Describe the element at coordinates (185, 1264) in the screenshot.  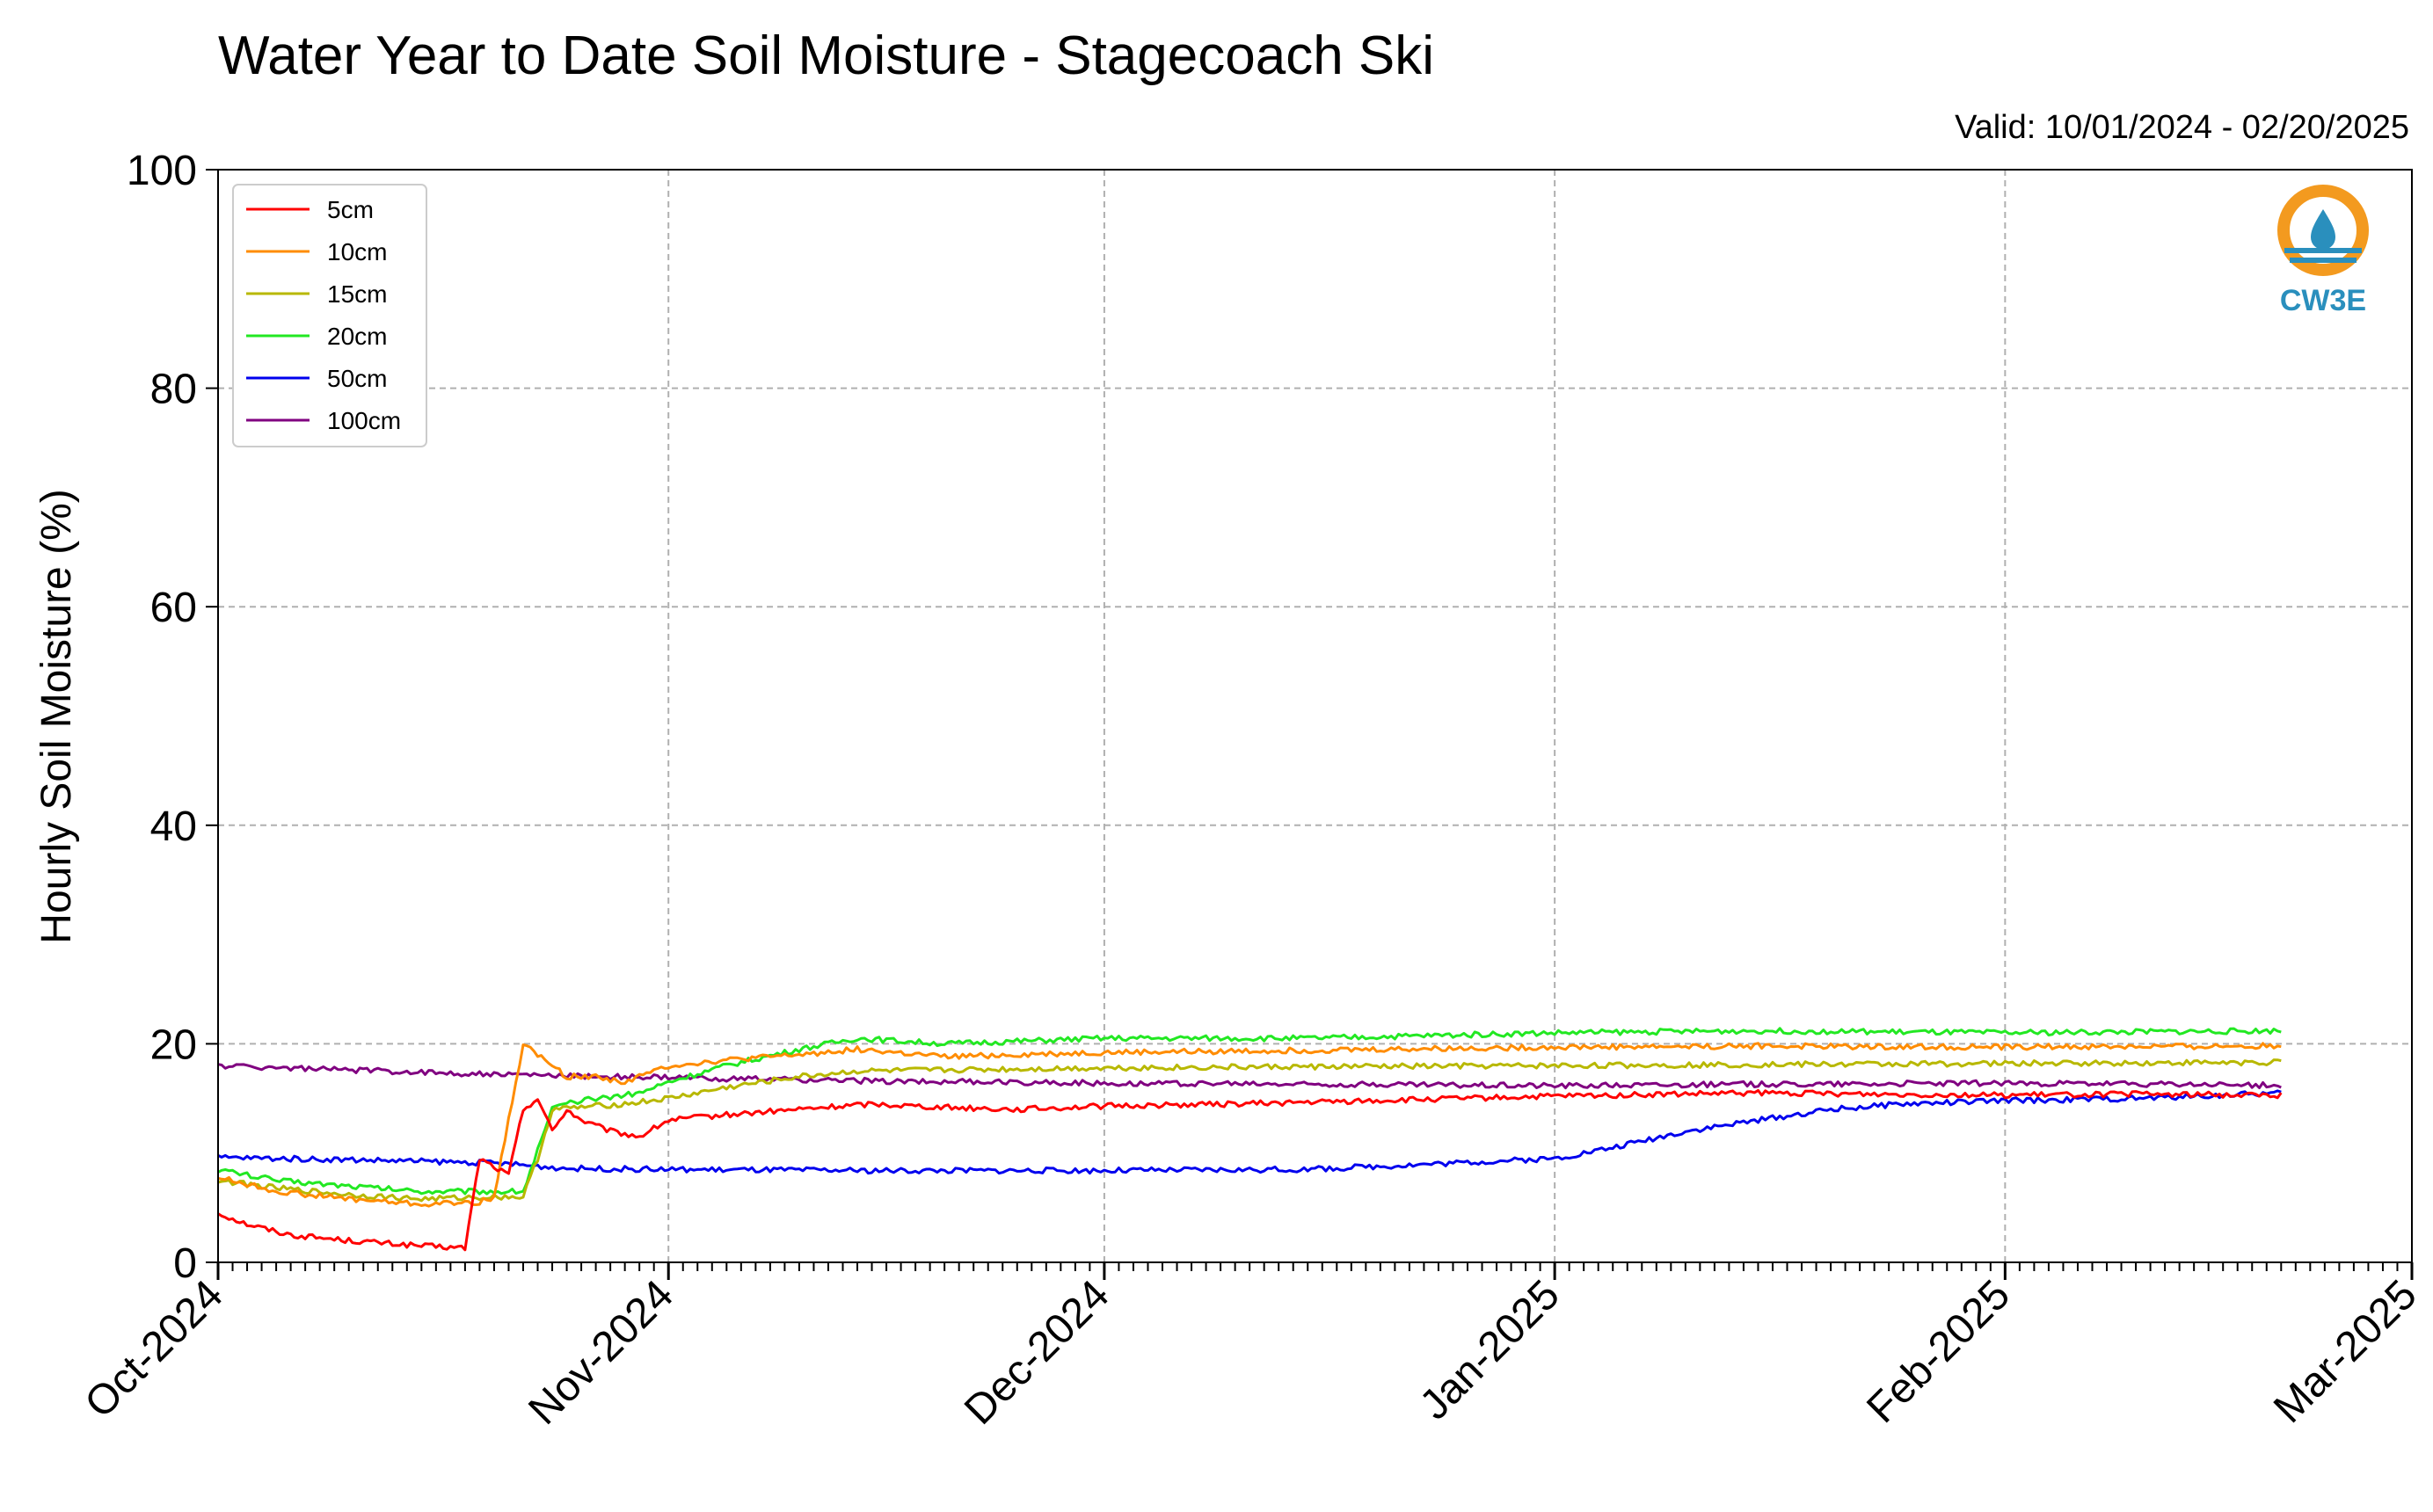
I see `y-tick-label: 0` at that location.